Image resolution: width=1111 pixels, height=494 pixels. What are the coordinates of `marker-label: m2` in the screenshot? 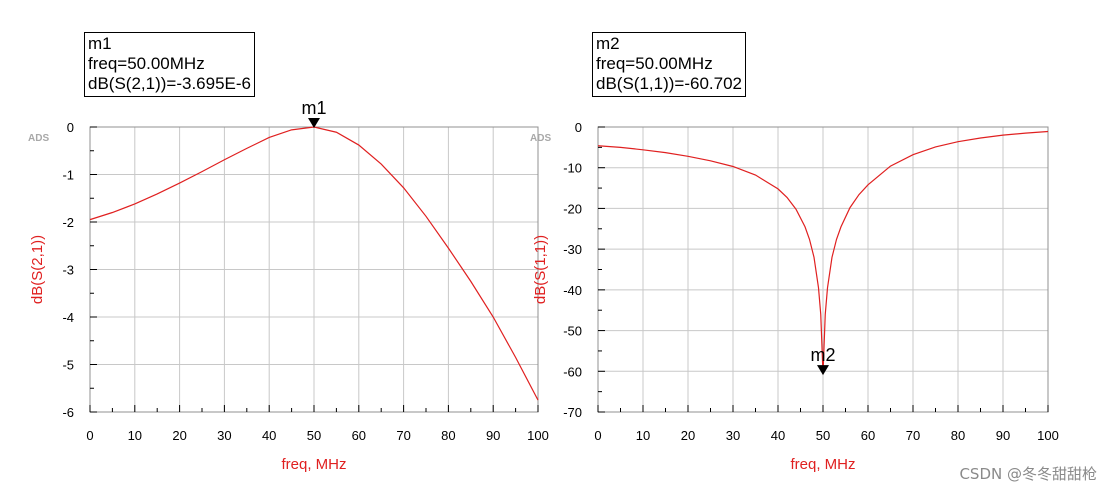 It's located at (822, 355).